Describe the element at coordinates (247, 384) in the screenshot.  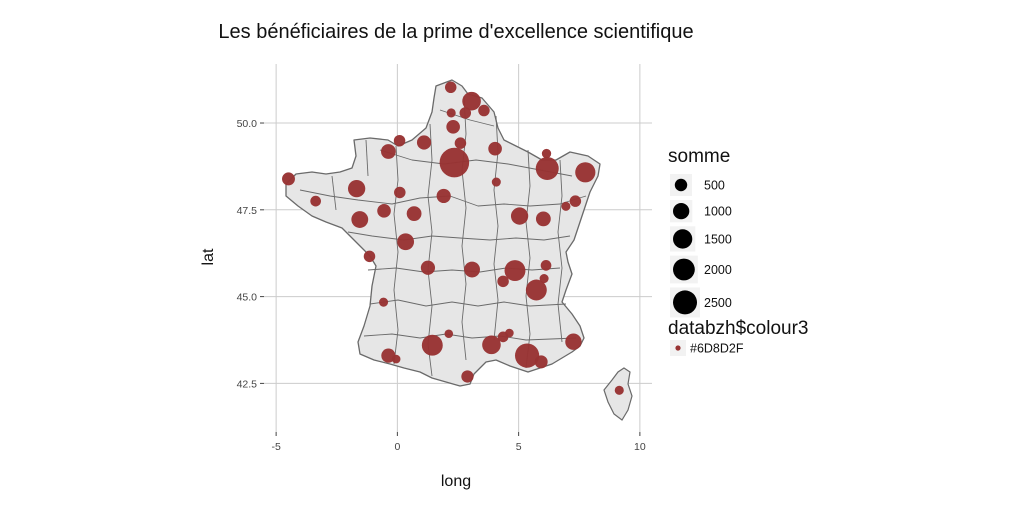
I see `y-tick-label: 42.5` at that location.